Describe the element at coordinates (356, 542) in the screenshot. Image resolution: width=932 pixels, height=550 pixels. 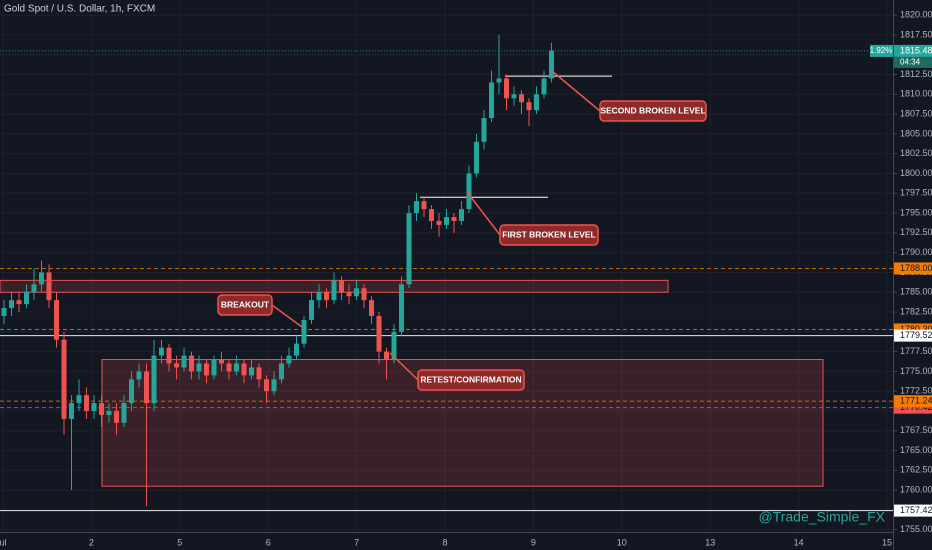
I see `x-tick-label: 7` at that location.